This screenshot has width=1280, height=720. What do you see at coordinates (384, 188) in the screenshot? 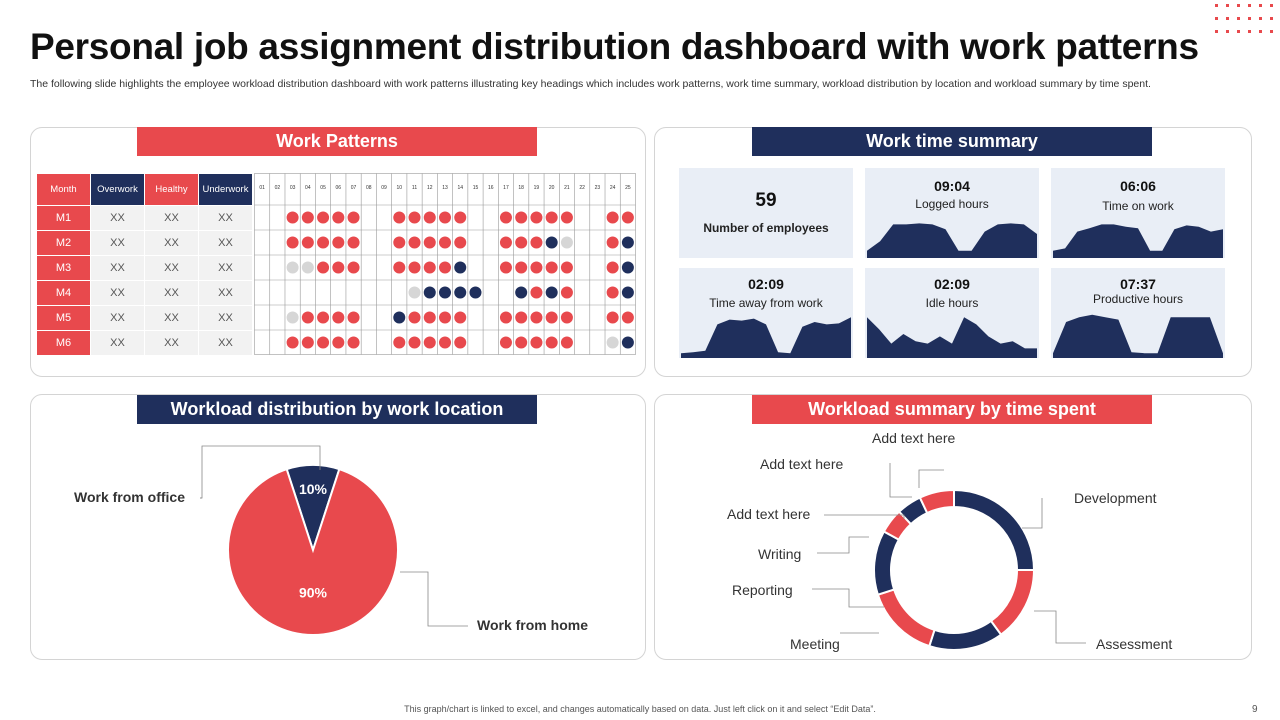
I see `day-label: 09` at bounding box center [384, 188].